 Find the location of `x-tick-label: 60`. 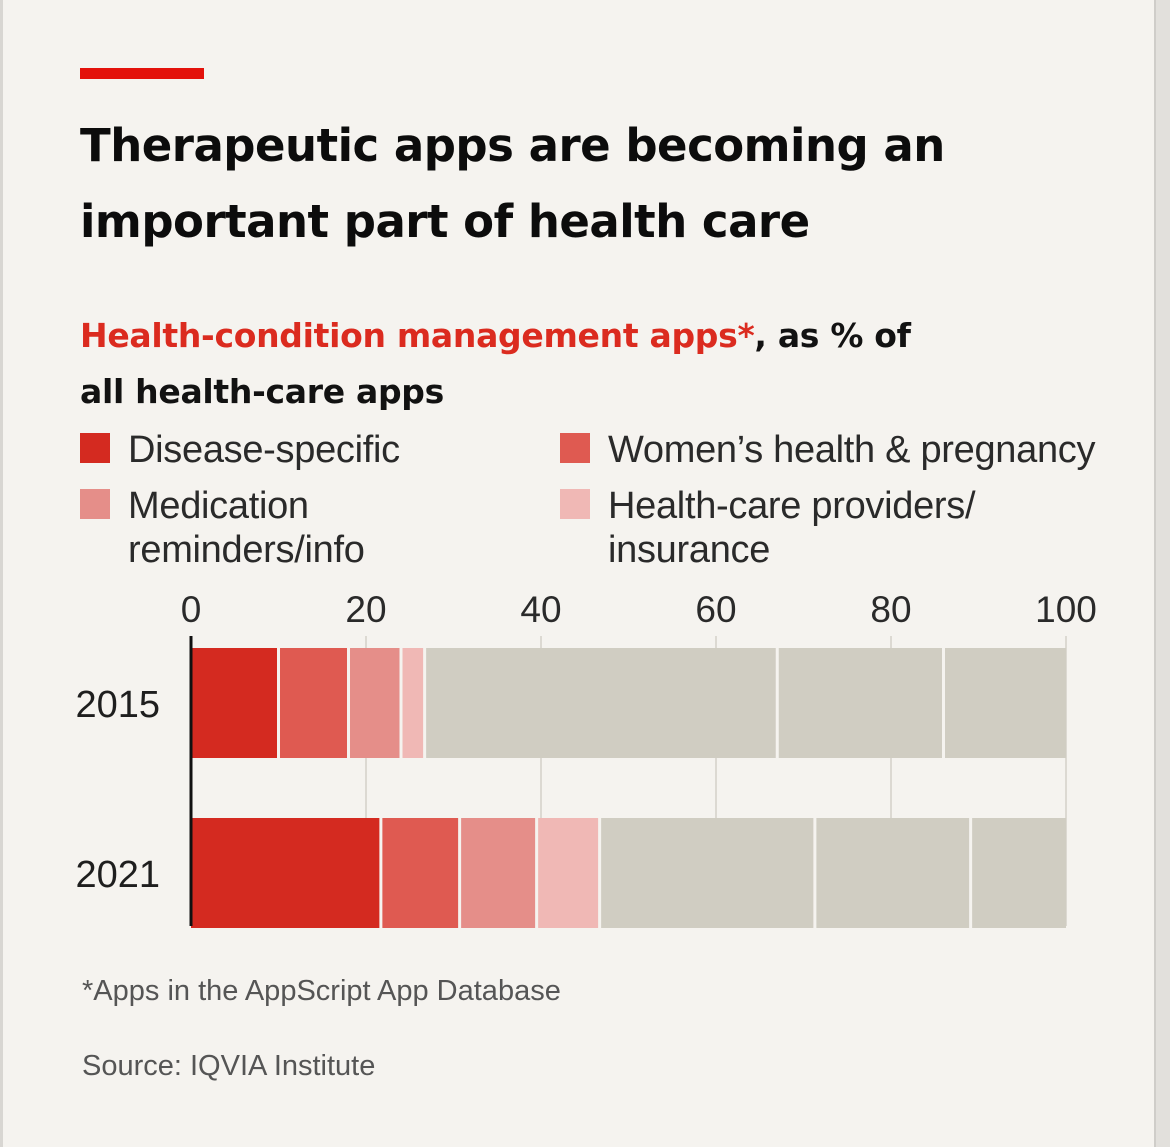

x-tick-label: 60 is located at coordinates (715, 609).